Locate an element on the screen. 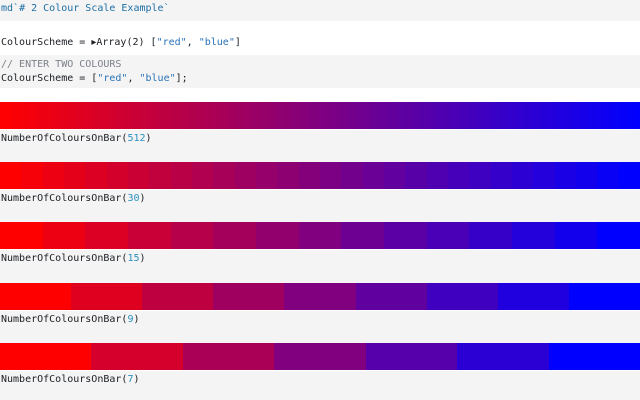  bar-cell-512: NumberOfColoursOnBar(512) is located at coordinates (320, 139).